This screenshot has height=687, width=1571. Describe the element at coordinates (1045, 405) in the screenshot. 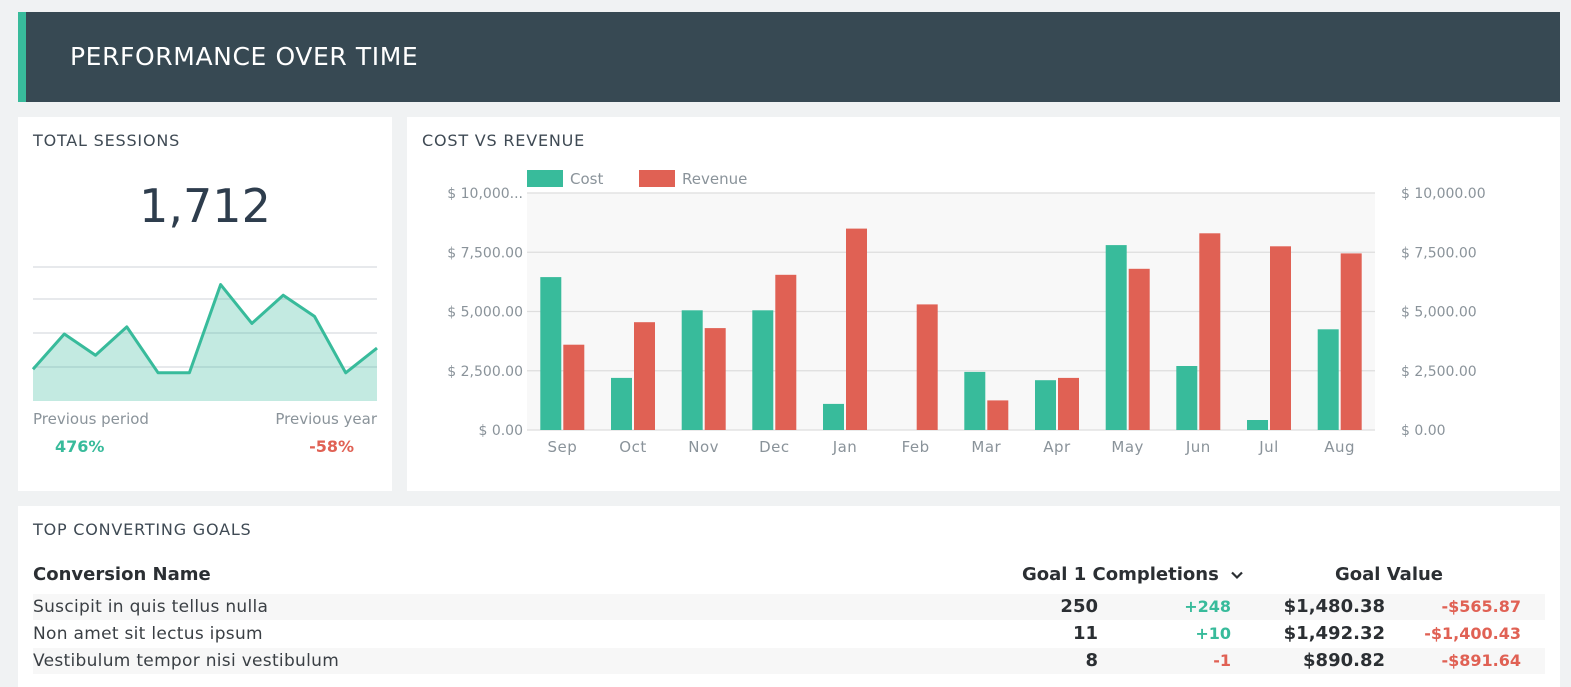

I see `bar-cost-apr` at that location.